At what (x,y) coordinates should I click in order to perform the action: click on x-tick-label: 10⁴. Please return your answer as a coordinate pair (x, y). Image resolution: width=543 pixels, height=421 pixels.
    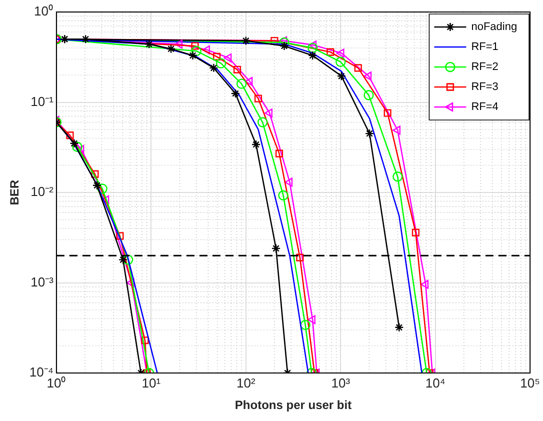
    Looking at the image, I should click on (435, 382).